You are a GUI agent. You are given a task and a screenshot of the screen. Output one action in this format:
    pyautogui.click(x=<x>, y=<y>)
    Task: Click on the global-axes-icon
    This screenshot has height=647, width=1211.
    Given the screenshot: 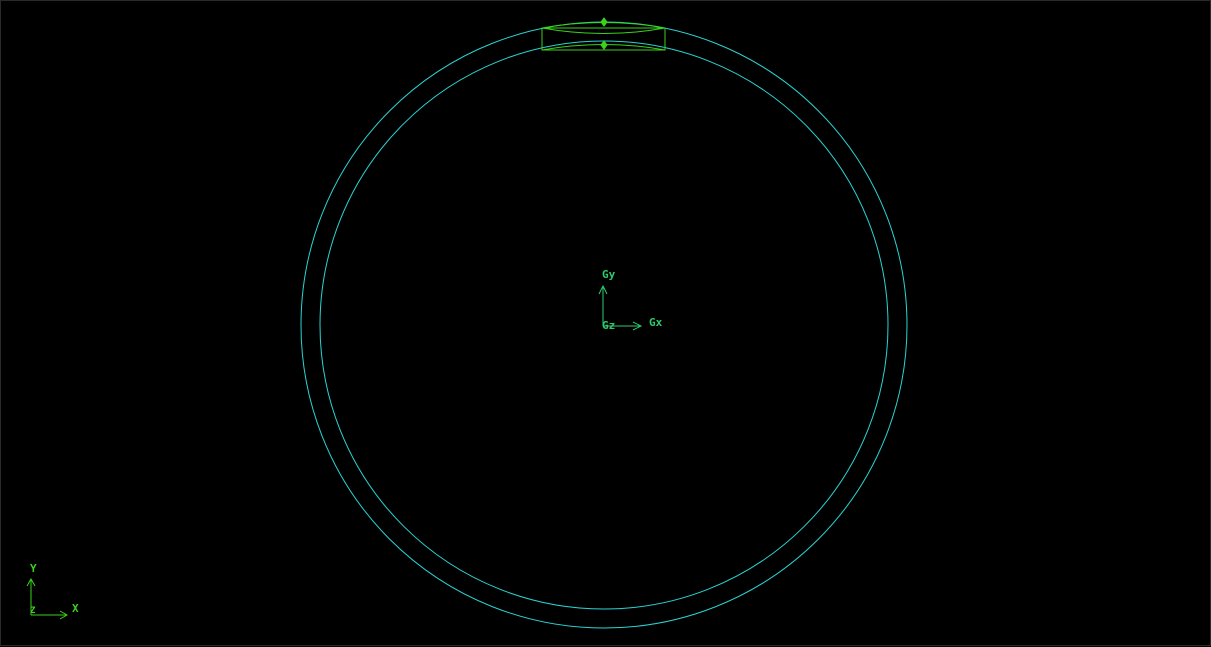 What is the action you would take?
    pyautogui.click(x=620, y=307)
    